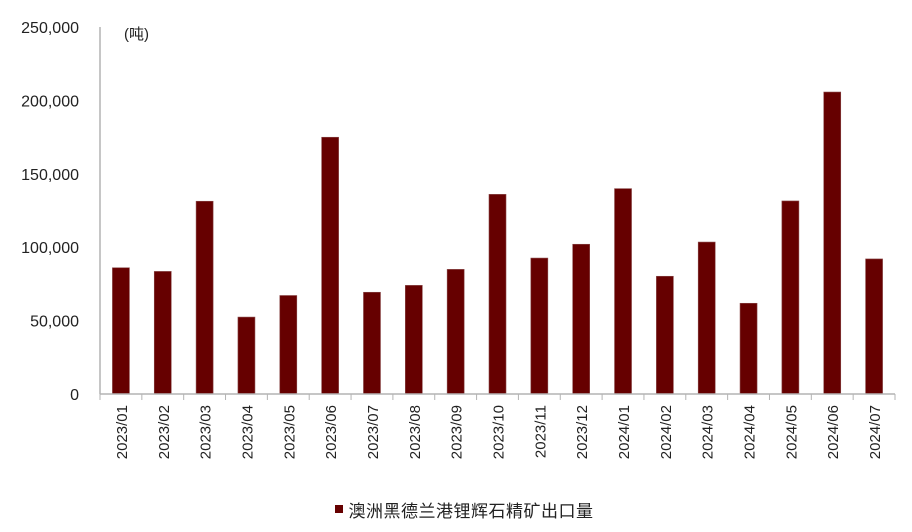  I want to click on x-tick-label: 2024/07, so click(875, 432).